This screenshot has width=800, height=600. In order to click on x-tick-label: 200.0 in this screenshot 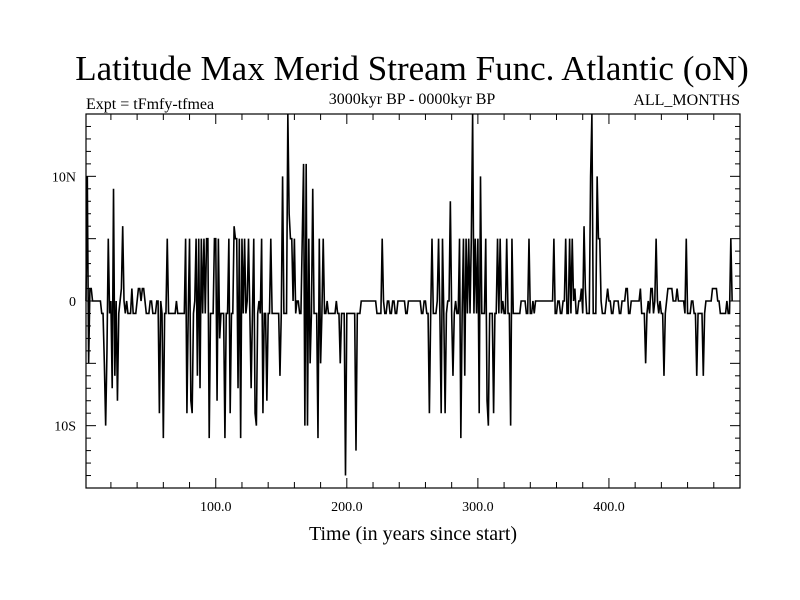, I will do `click(347, 507)`.